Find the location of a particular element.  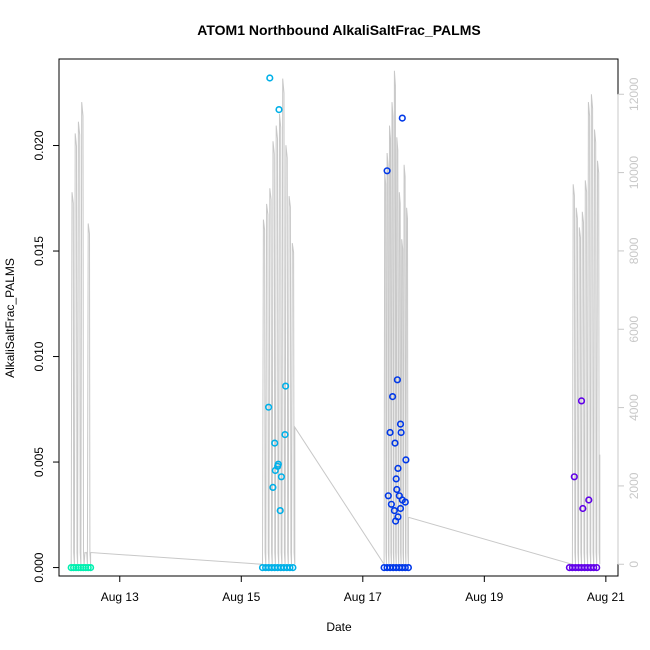

x-axis-label: Date is located at coordinates (339, 627).